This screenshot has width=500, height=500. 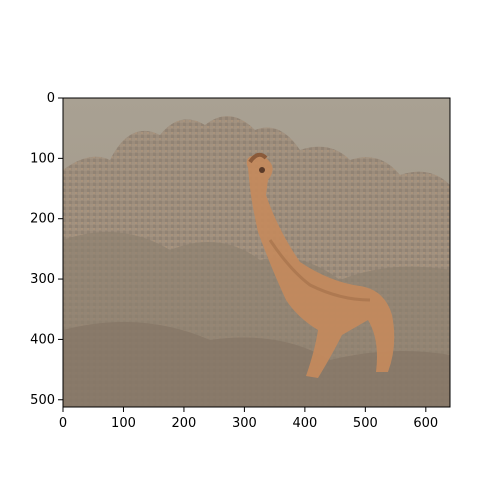 What do you see at coordinates (42, 339) in the screenshot?
I see `y-tick-label: 400` at bounding box center [42, 339].